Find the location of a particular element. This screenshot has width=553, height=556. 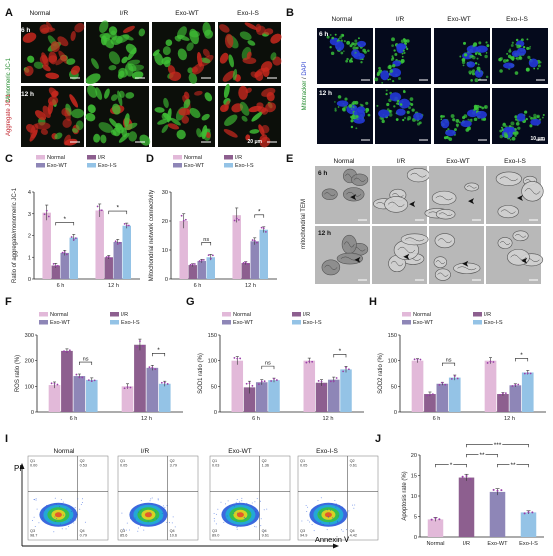

y-tick-label: 30 is located at coordinates (165, 193).